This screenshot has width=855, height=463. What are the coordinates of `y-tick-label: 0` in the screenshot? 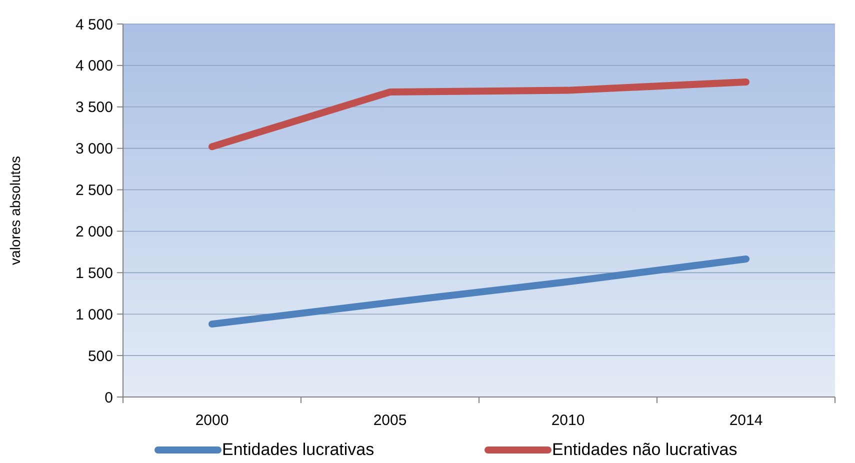 It's located at (108, 397).